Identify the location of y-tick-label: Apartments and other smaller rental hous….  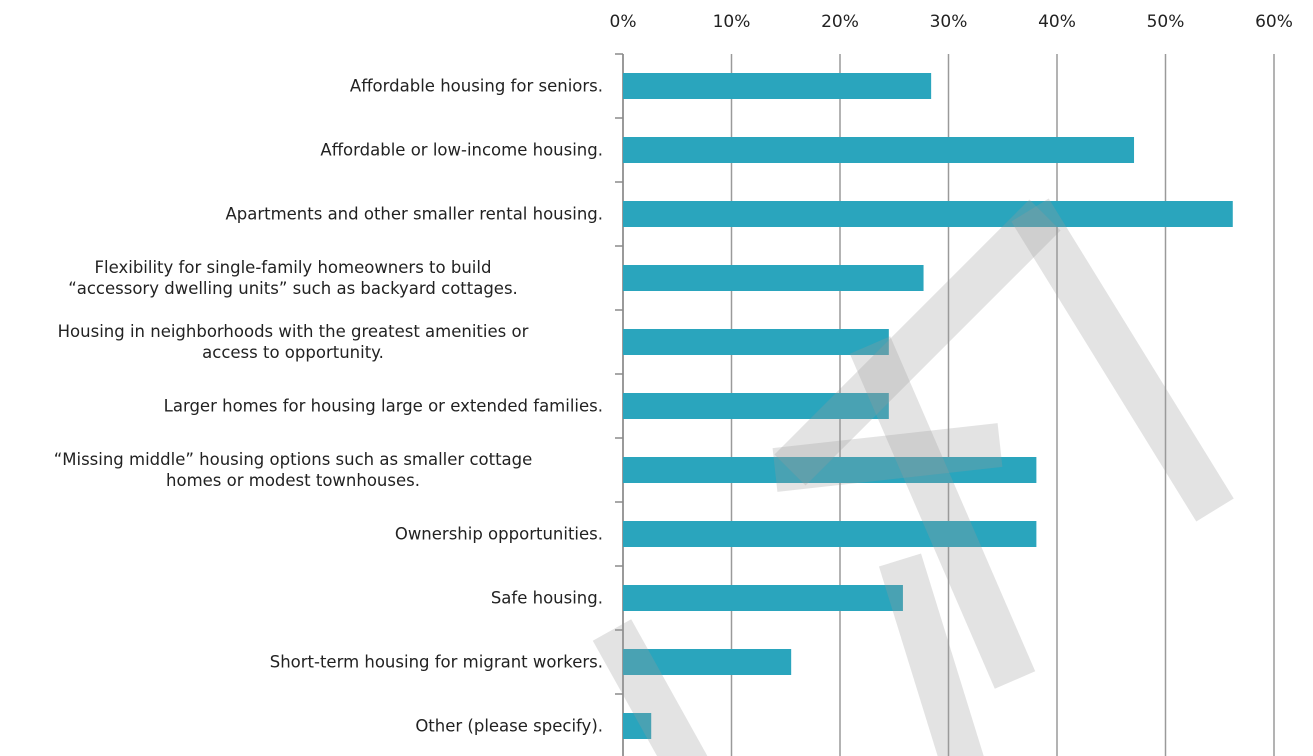
(414, 214).